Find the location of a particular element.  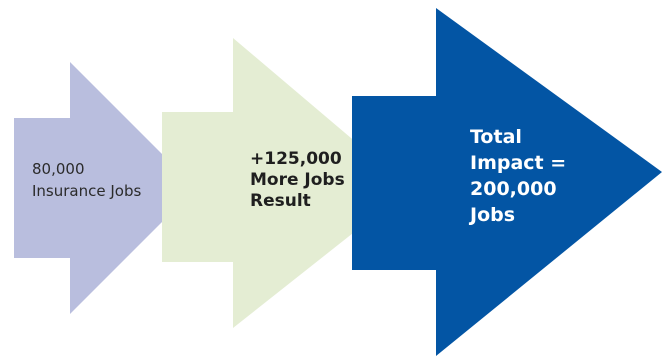

more-jobs-result: Result is located at coordinates (297, 201).